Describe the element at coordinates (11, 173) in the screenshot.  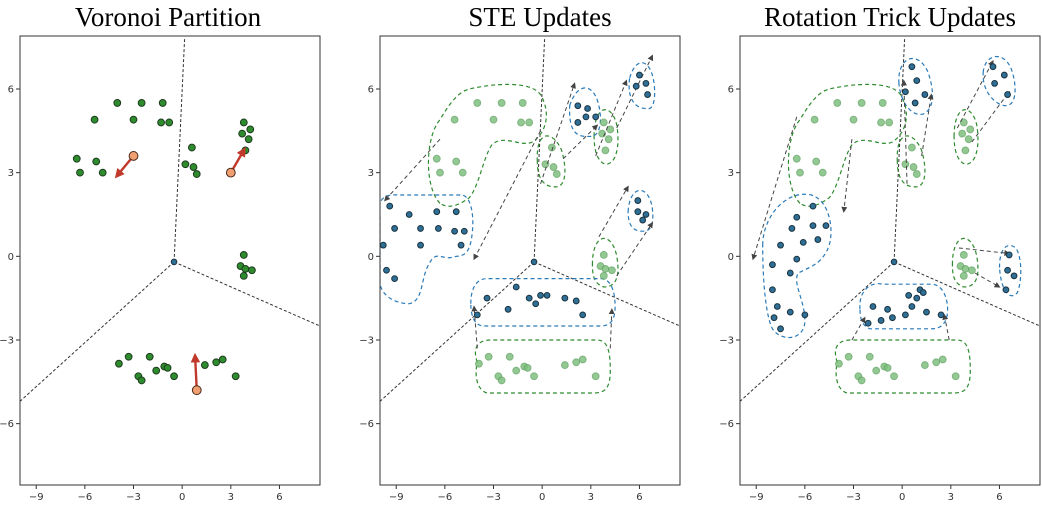
I see `y-tick-label: 3` at that location.